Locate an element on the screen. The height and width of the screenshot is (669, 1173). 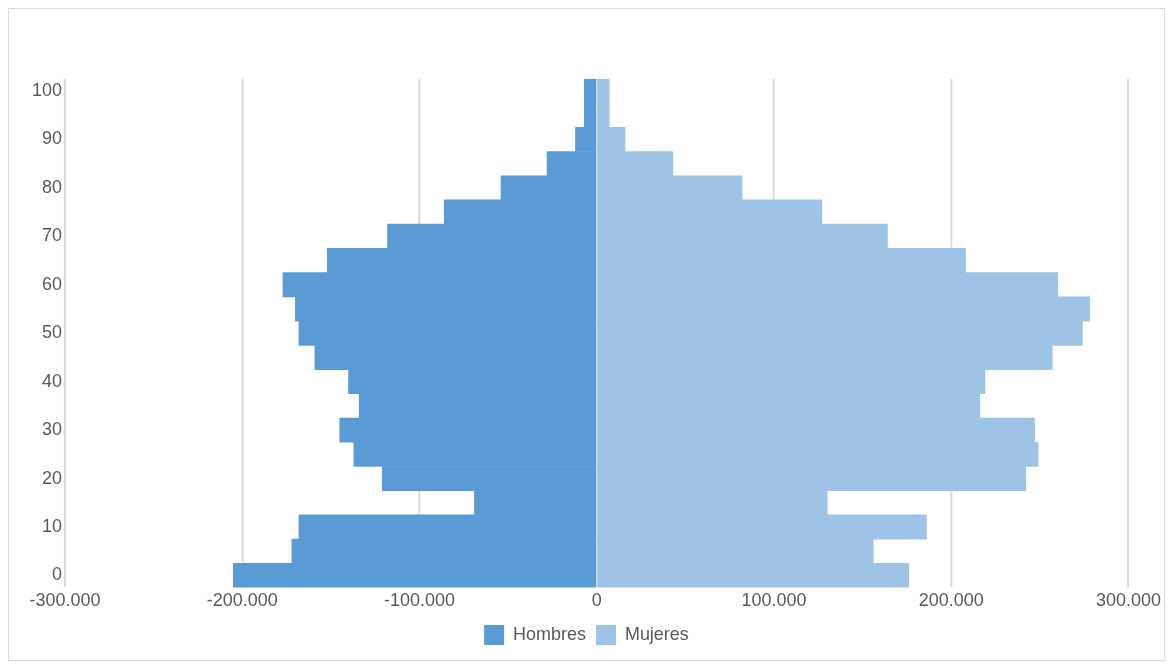
y-tick-label: 10 is located at coordinates (51, 526).